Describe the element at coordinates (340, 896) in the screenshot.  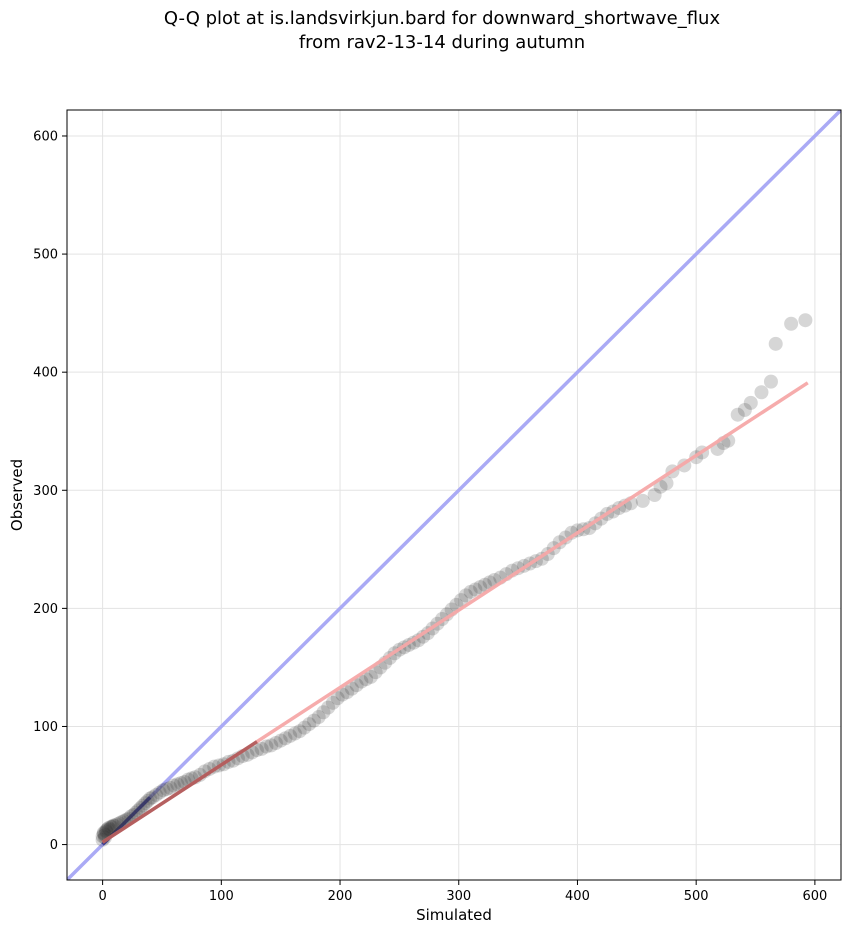
I see `x-tick-label-2: 200` at that location.